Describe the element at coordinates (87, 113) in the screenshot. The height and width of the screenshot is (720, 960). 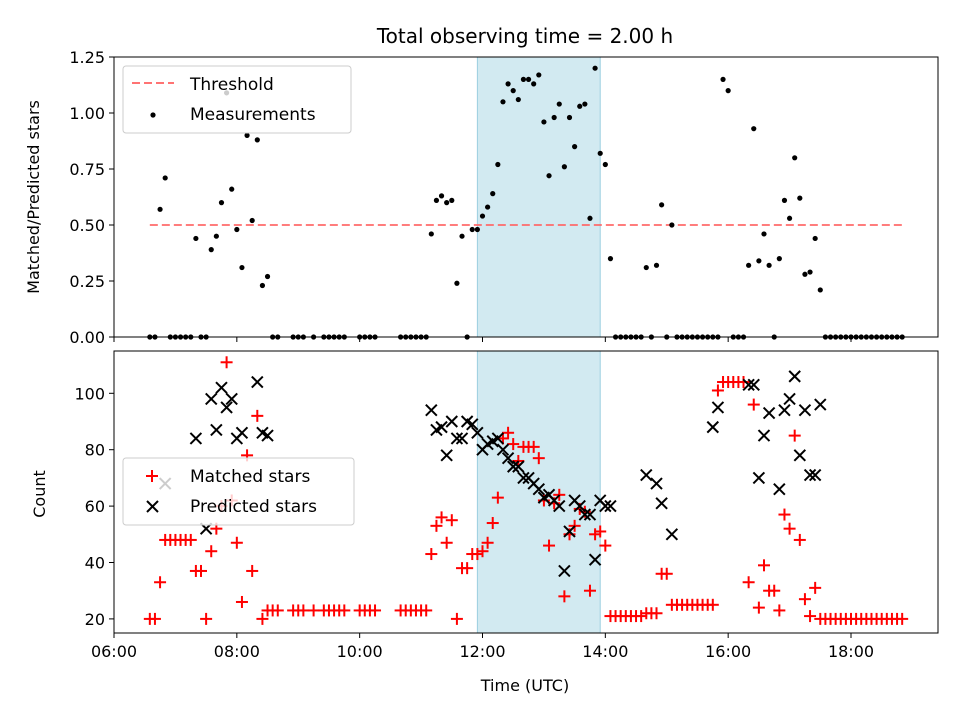
I see `y-tick-label: 1.00` at that location.